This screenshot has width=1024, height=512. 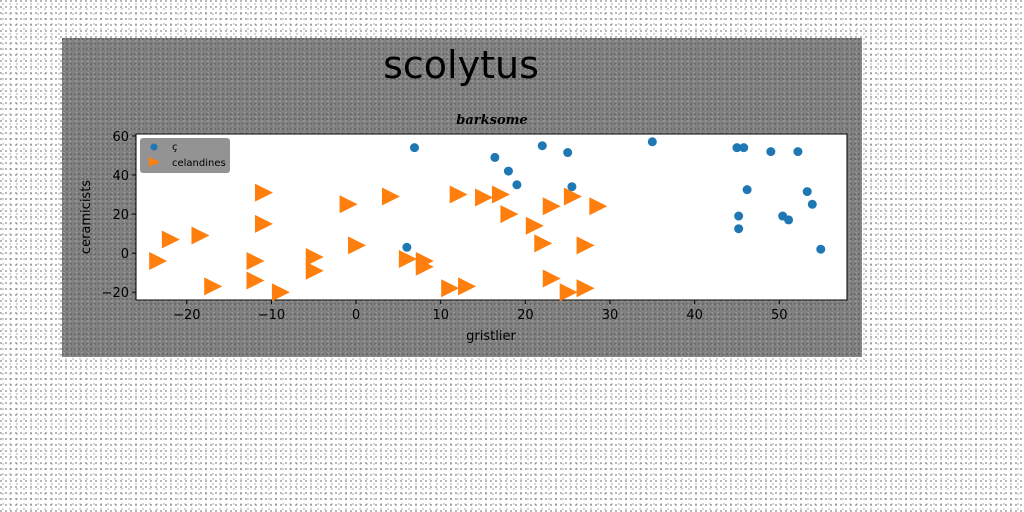 What do you see at coordinates (154, 147) in the screenshot?
I see `legend-marker-circle` at bounding box center [154, 147].